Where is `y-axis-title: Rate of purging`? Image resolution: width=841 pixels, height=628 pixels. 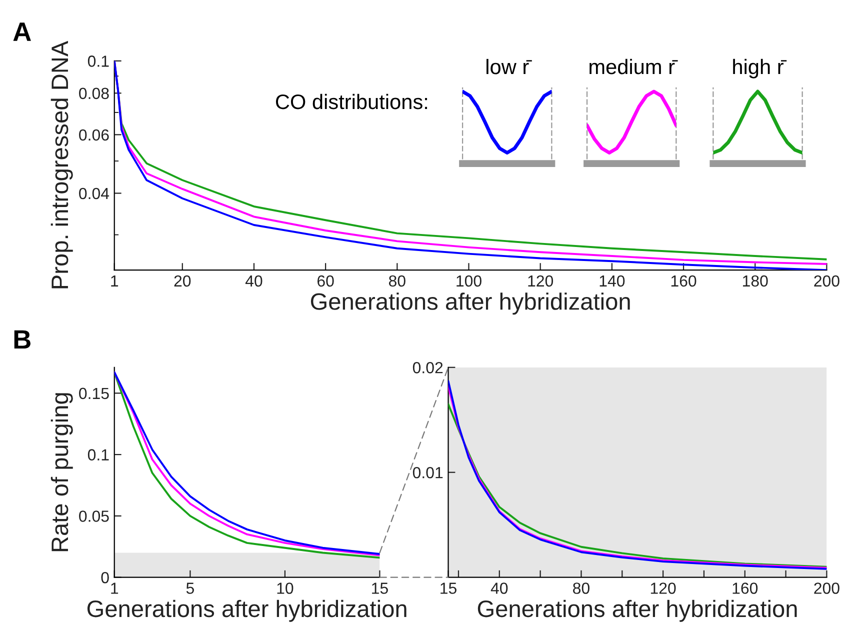
y-axis-title: Rate of purging is located at coordinates (61, 472).